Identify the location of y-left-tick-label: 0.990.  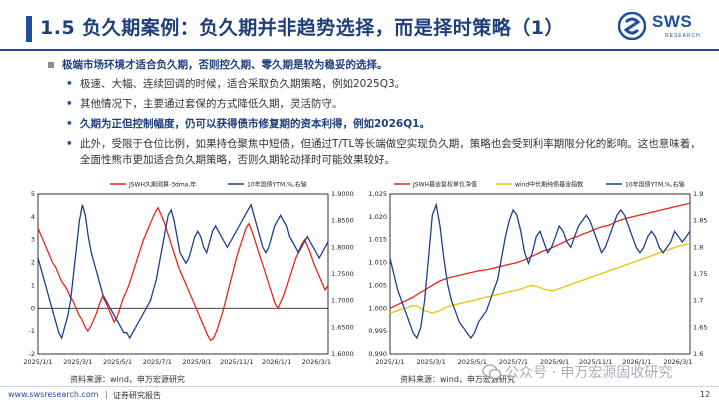
(377, 354).